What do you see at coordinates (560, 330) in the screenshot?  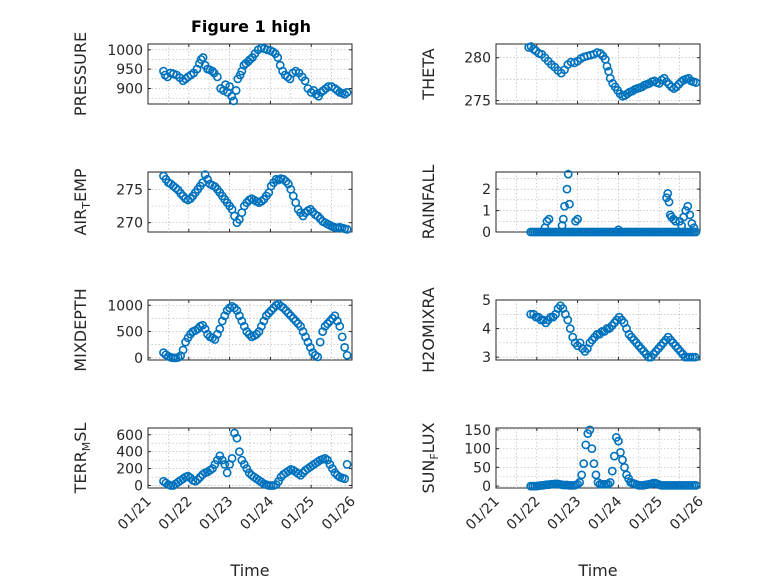 I see `axes-panel: 3 4 5 H2OMIXRA` at bounding box center [560, 330].